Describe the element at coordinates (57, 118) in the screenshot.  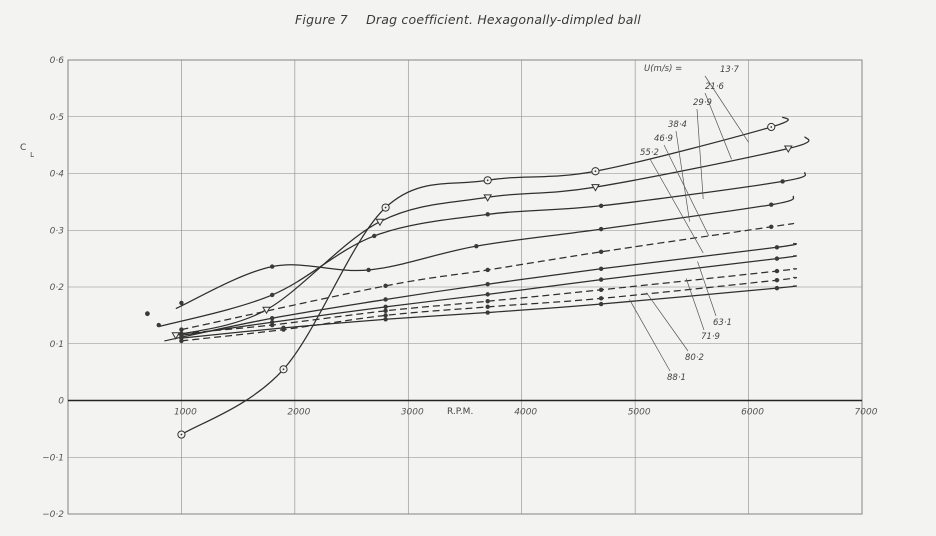
I see `y-tick-label: 0·5` at that location.